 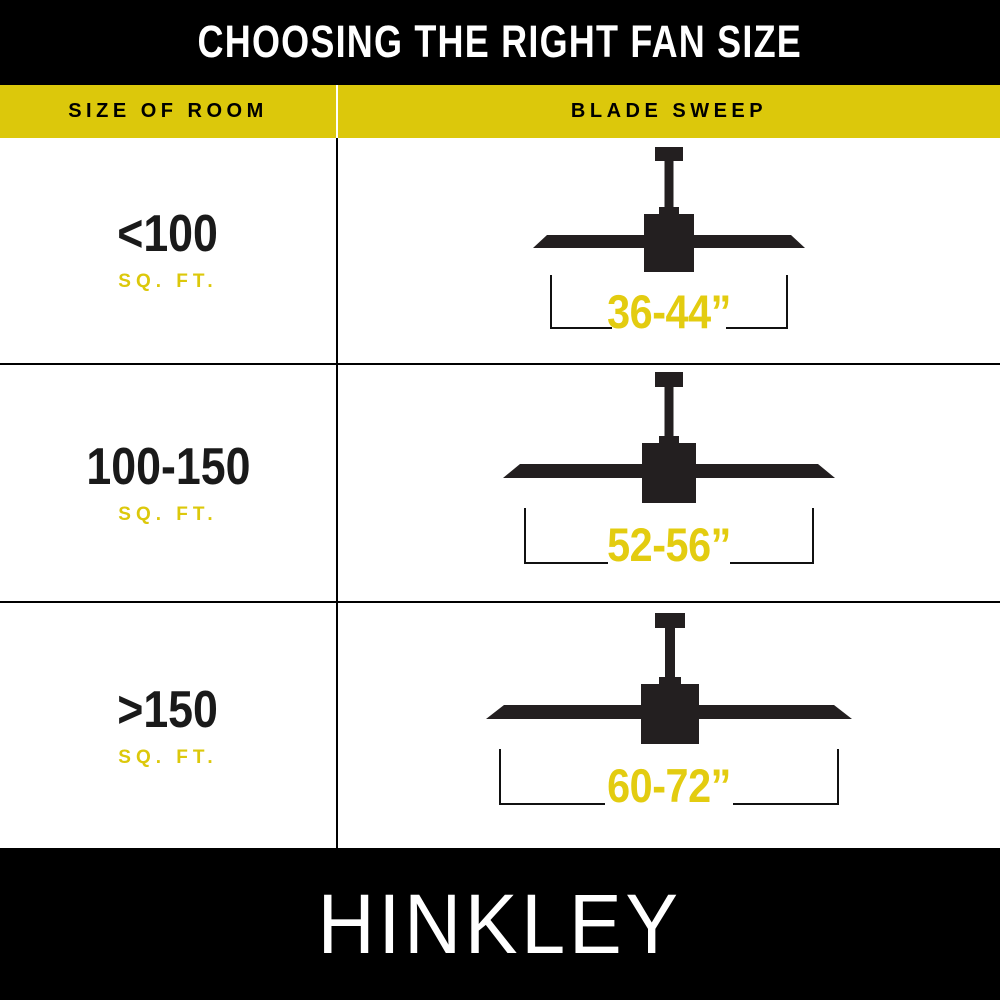 I want to click on page-title: CHOOSING THE RIGHT FAN SIZE, so click(x=500, y=41).